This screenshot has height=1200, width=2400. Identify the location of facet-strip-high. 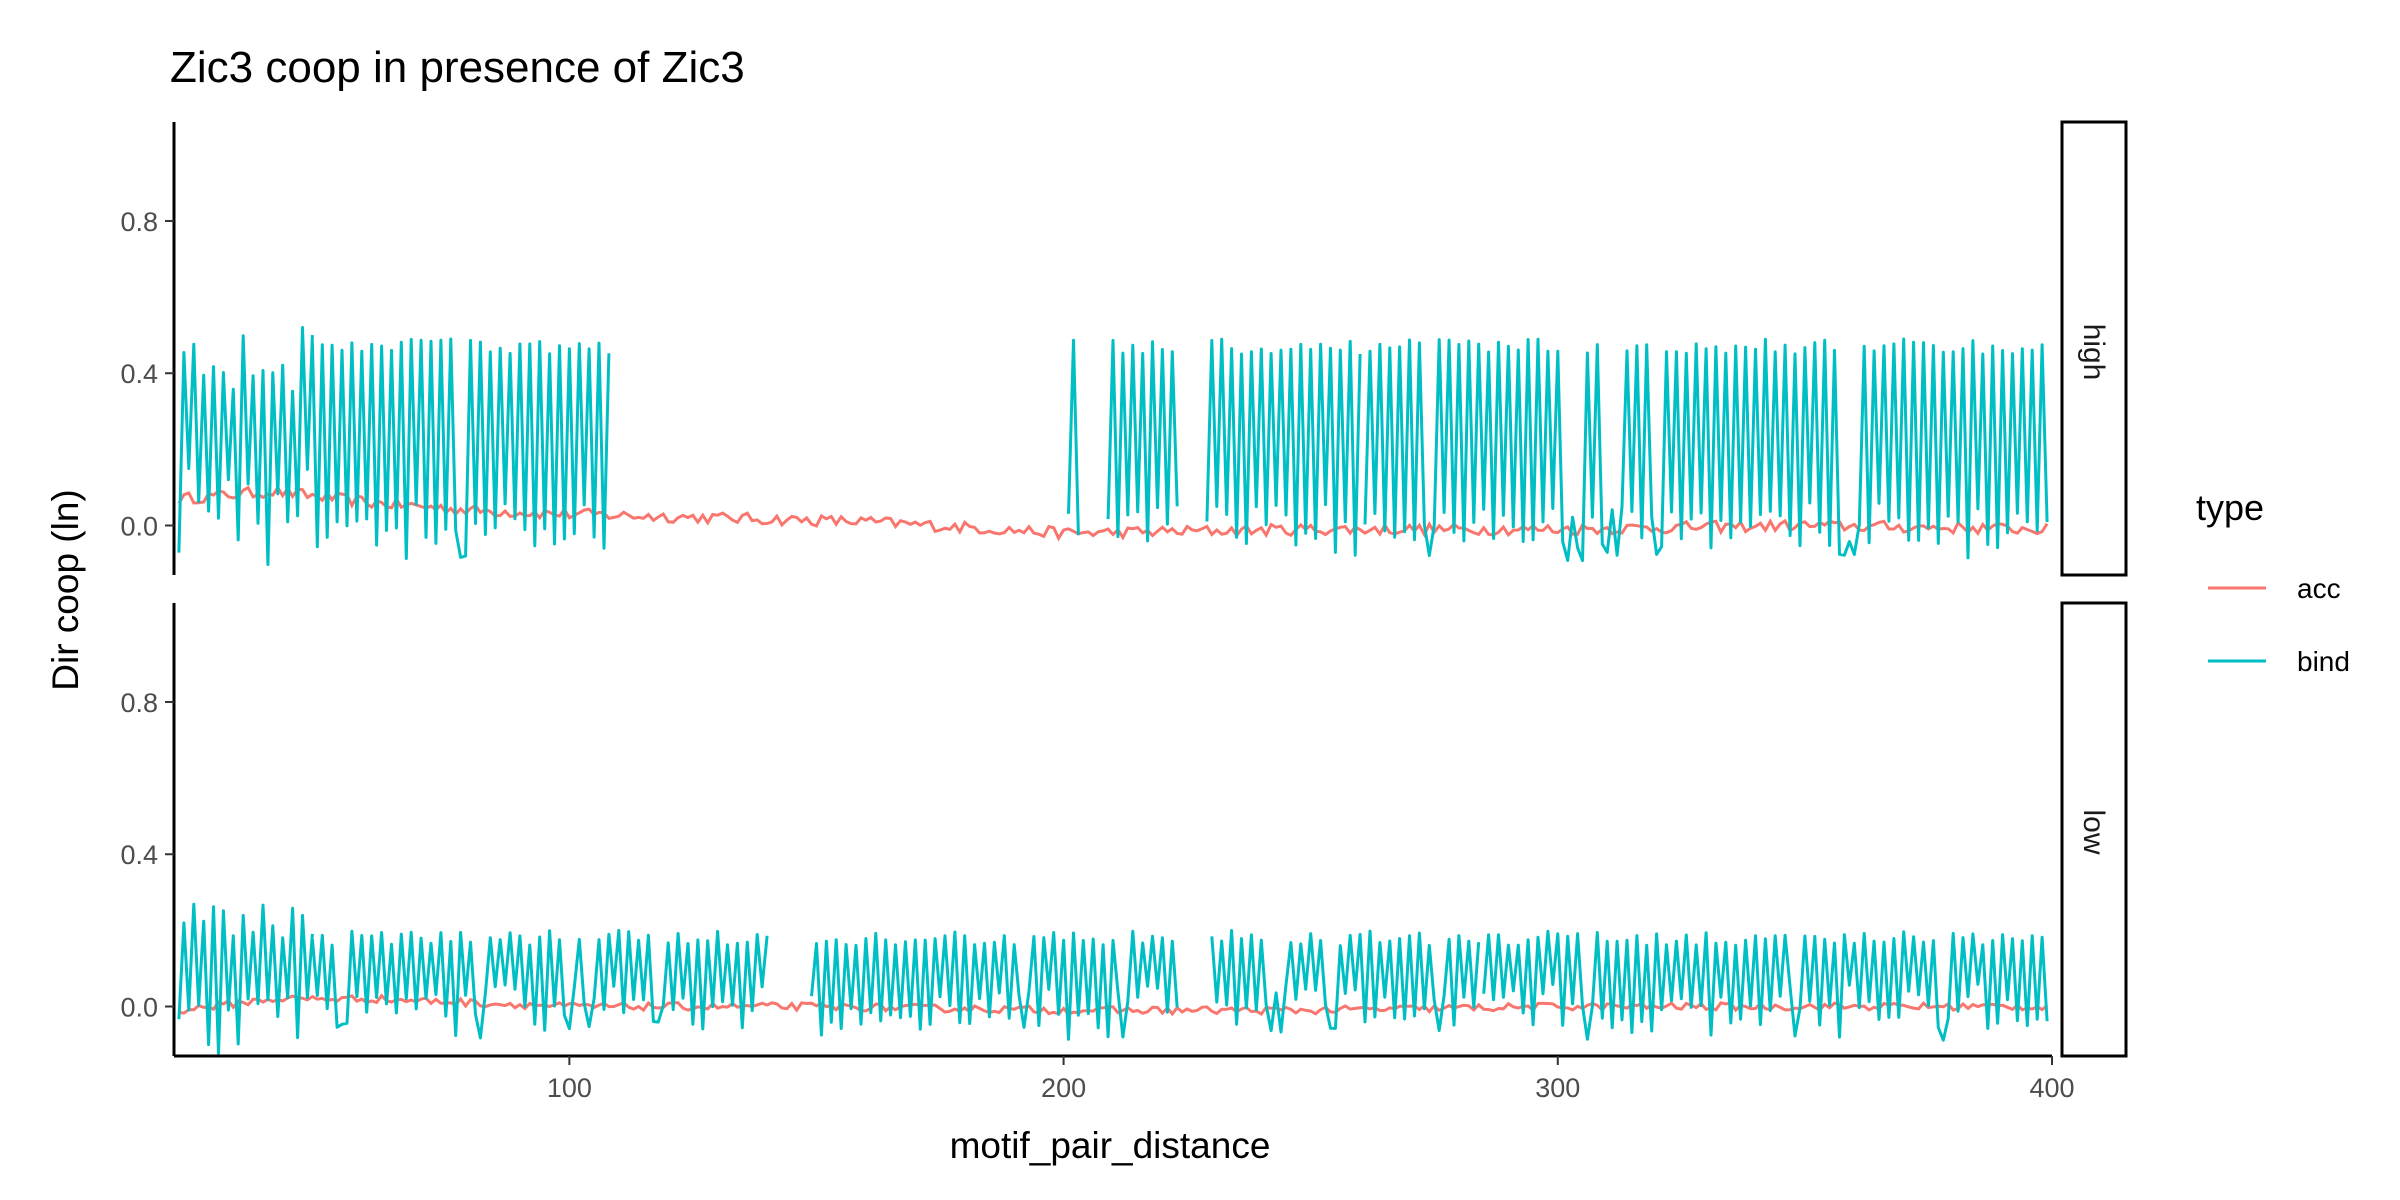
(2094, 348).